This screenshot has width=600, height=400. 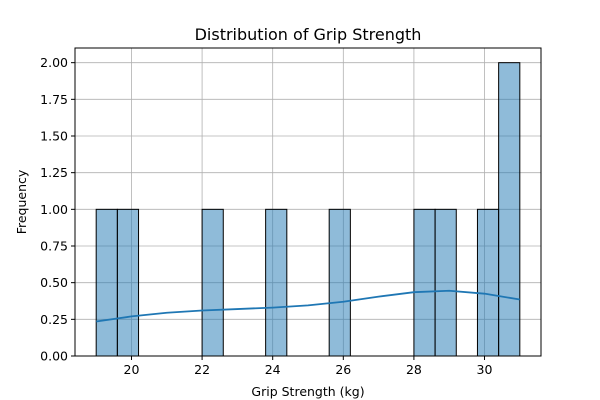 I want to click on y-tick-label: 1.75, so click(x=54, y=99).